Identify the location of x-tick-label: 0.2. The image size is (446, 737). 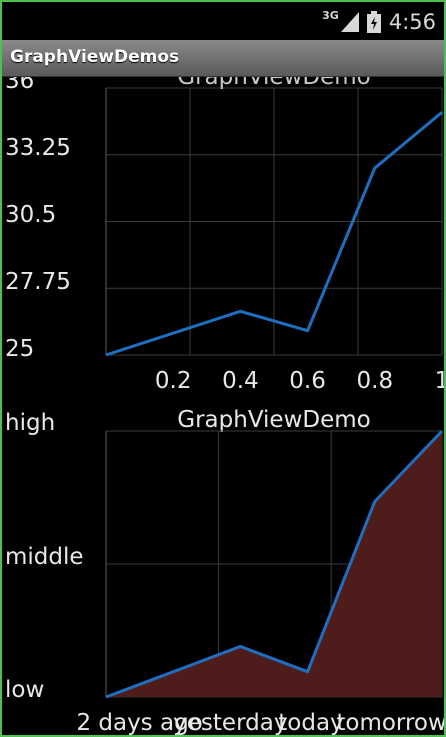
(173, 381).